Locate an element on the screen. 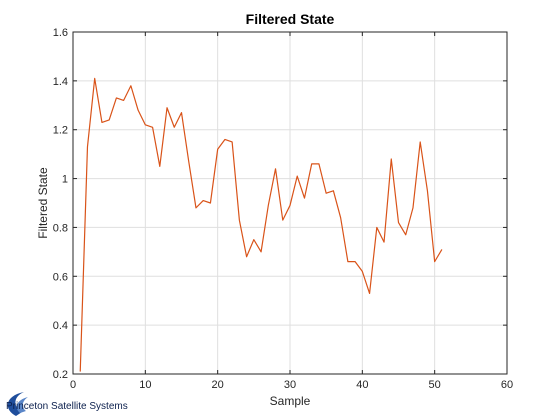  y-tick-label: 0.2 is located at coordinates (60, 375).